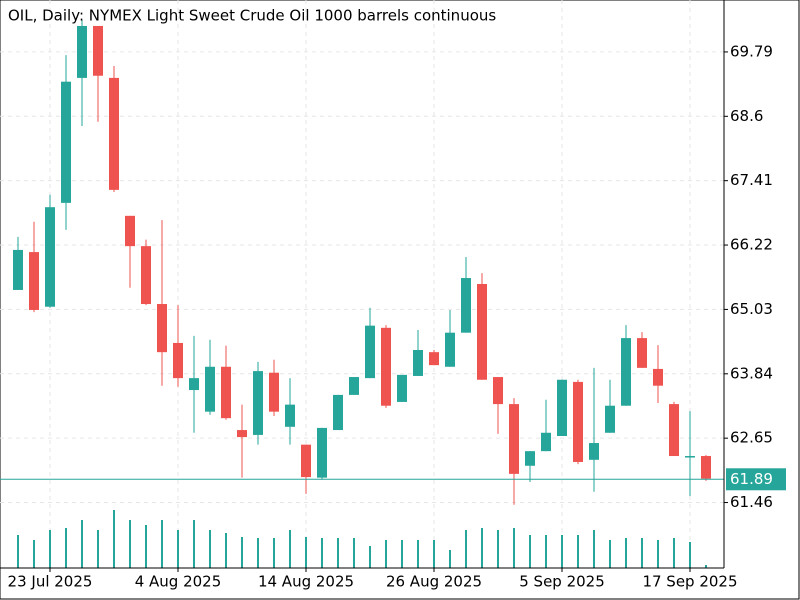 The width and height of the screenshot is (800, 600). I want to click on x-tick-label: 17 Sep 2025, so click(689, 582).